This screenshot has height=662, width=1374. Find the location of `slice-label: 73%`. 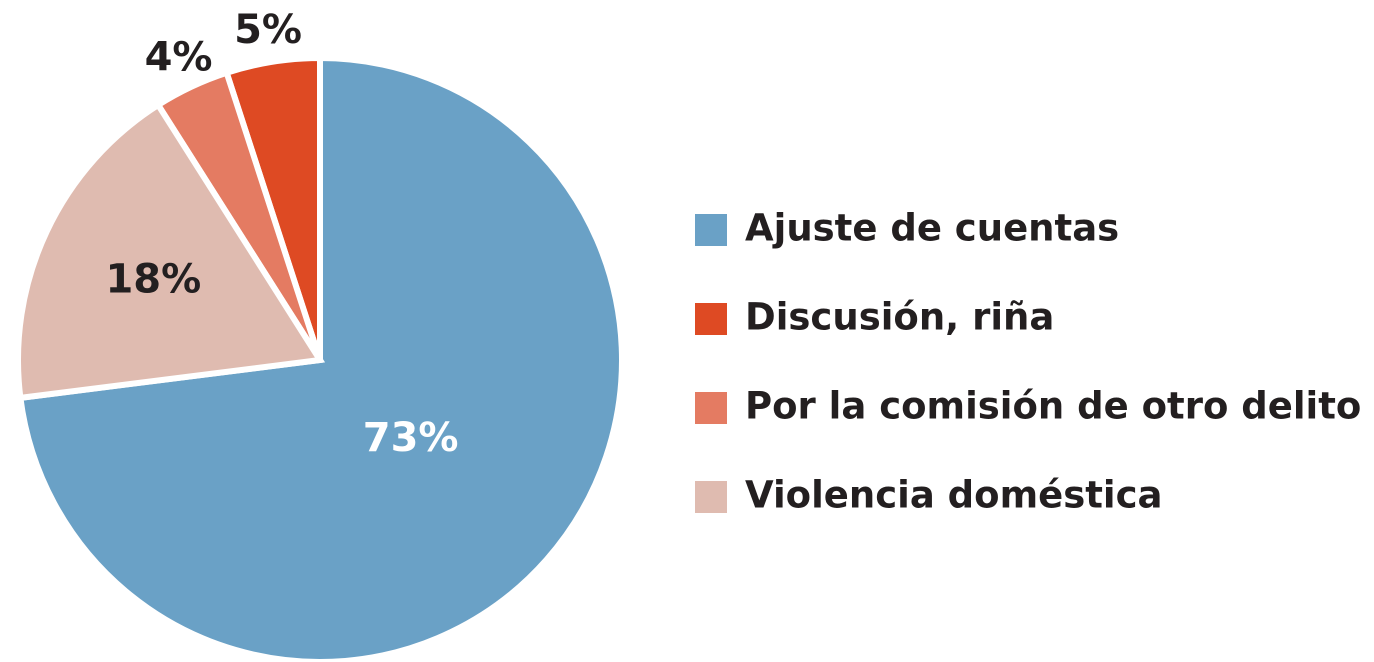

slice-label: 73% is located at coordinates (411, 438).